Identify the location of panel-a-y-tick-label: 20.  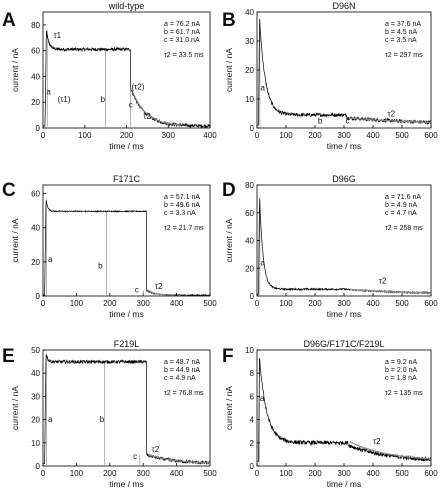
(35, 102).